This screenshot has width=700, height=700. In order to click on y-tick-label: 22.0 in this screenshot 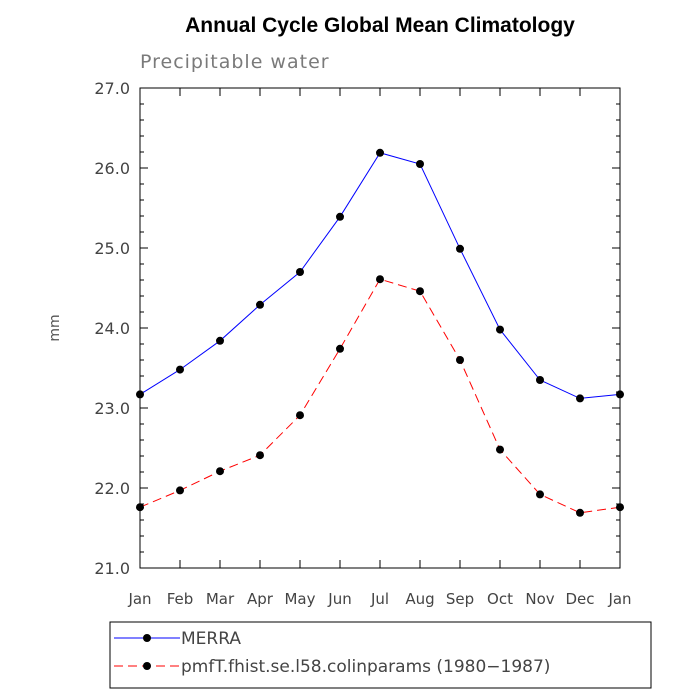, I will do `click(112, 488)`.